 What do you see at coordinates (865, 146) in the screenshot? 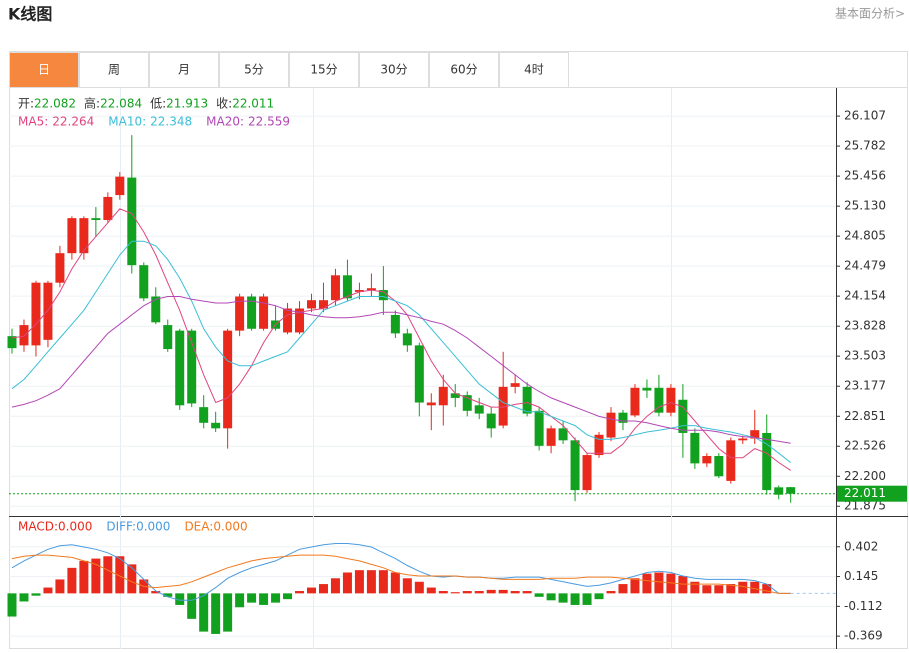
I see `y-tick-label: 25.782` at bounding box center [865, 146].